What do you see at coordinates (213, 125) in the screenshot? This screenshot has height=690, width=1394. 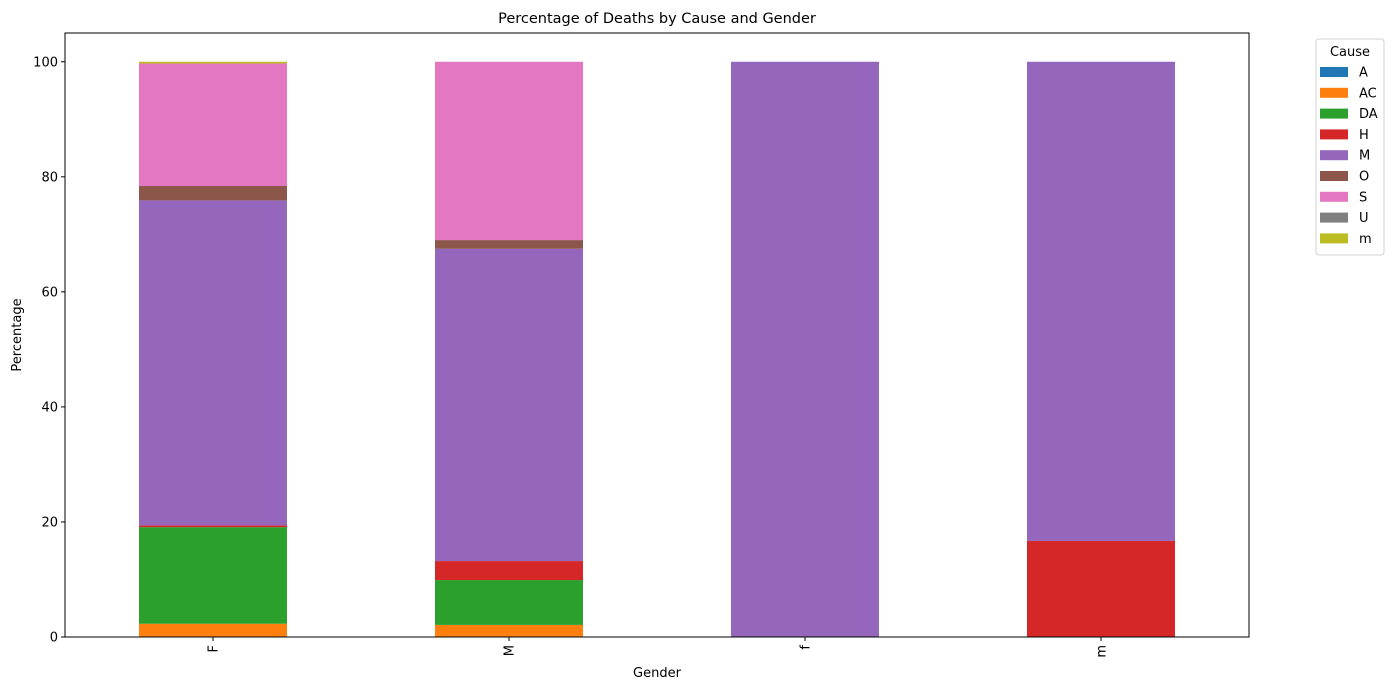 I see `bar-segment-F-S` at bounding box center [213, 125].